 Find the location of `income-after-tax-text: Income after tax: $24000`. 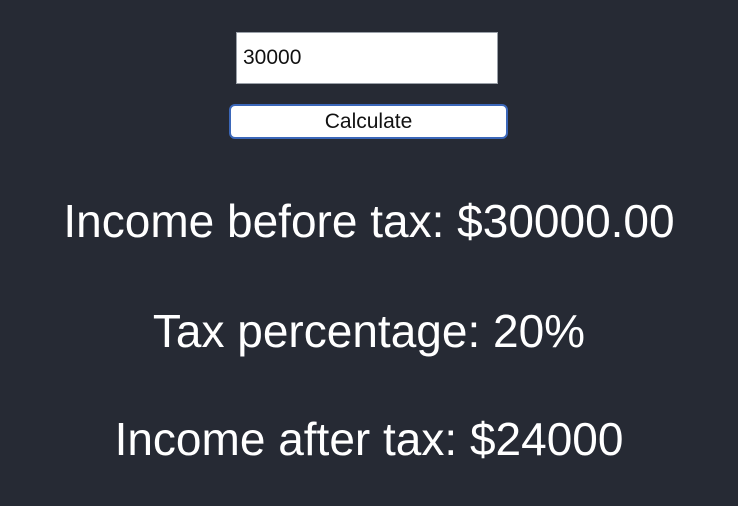

income-after-tax-text: Income after tax: $24000 is located at coordinates (369, 439).